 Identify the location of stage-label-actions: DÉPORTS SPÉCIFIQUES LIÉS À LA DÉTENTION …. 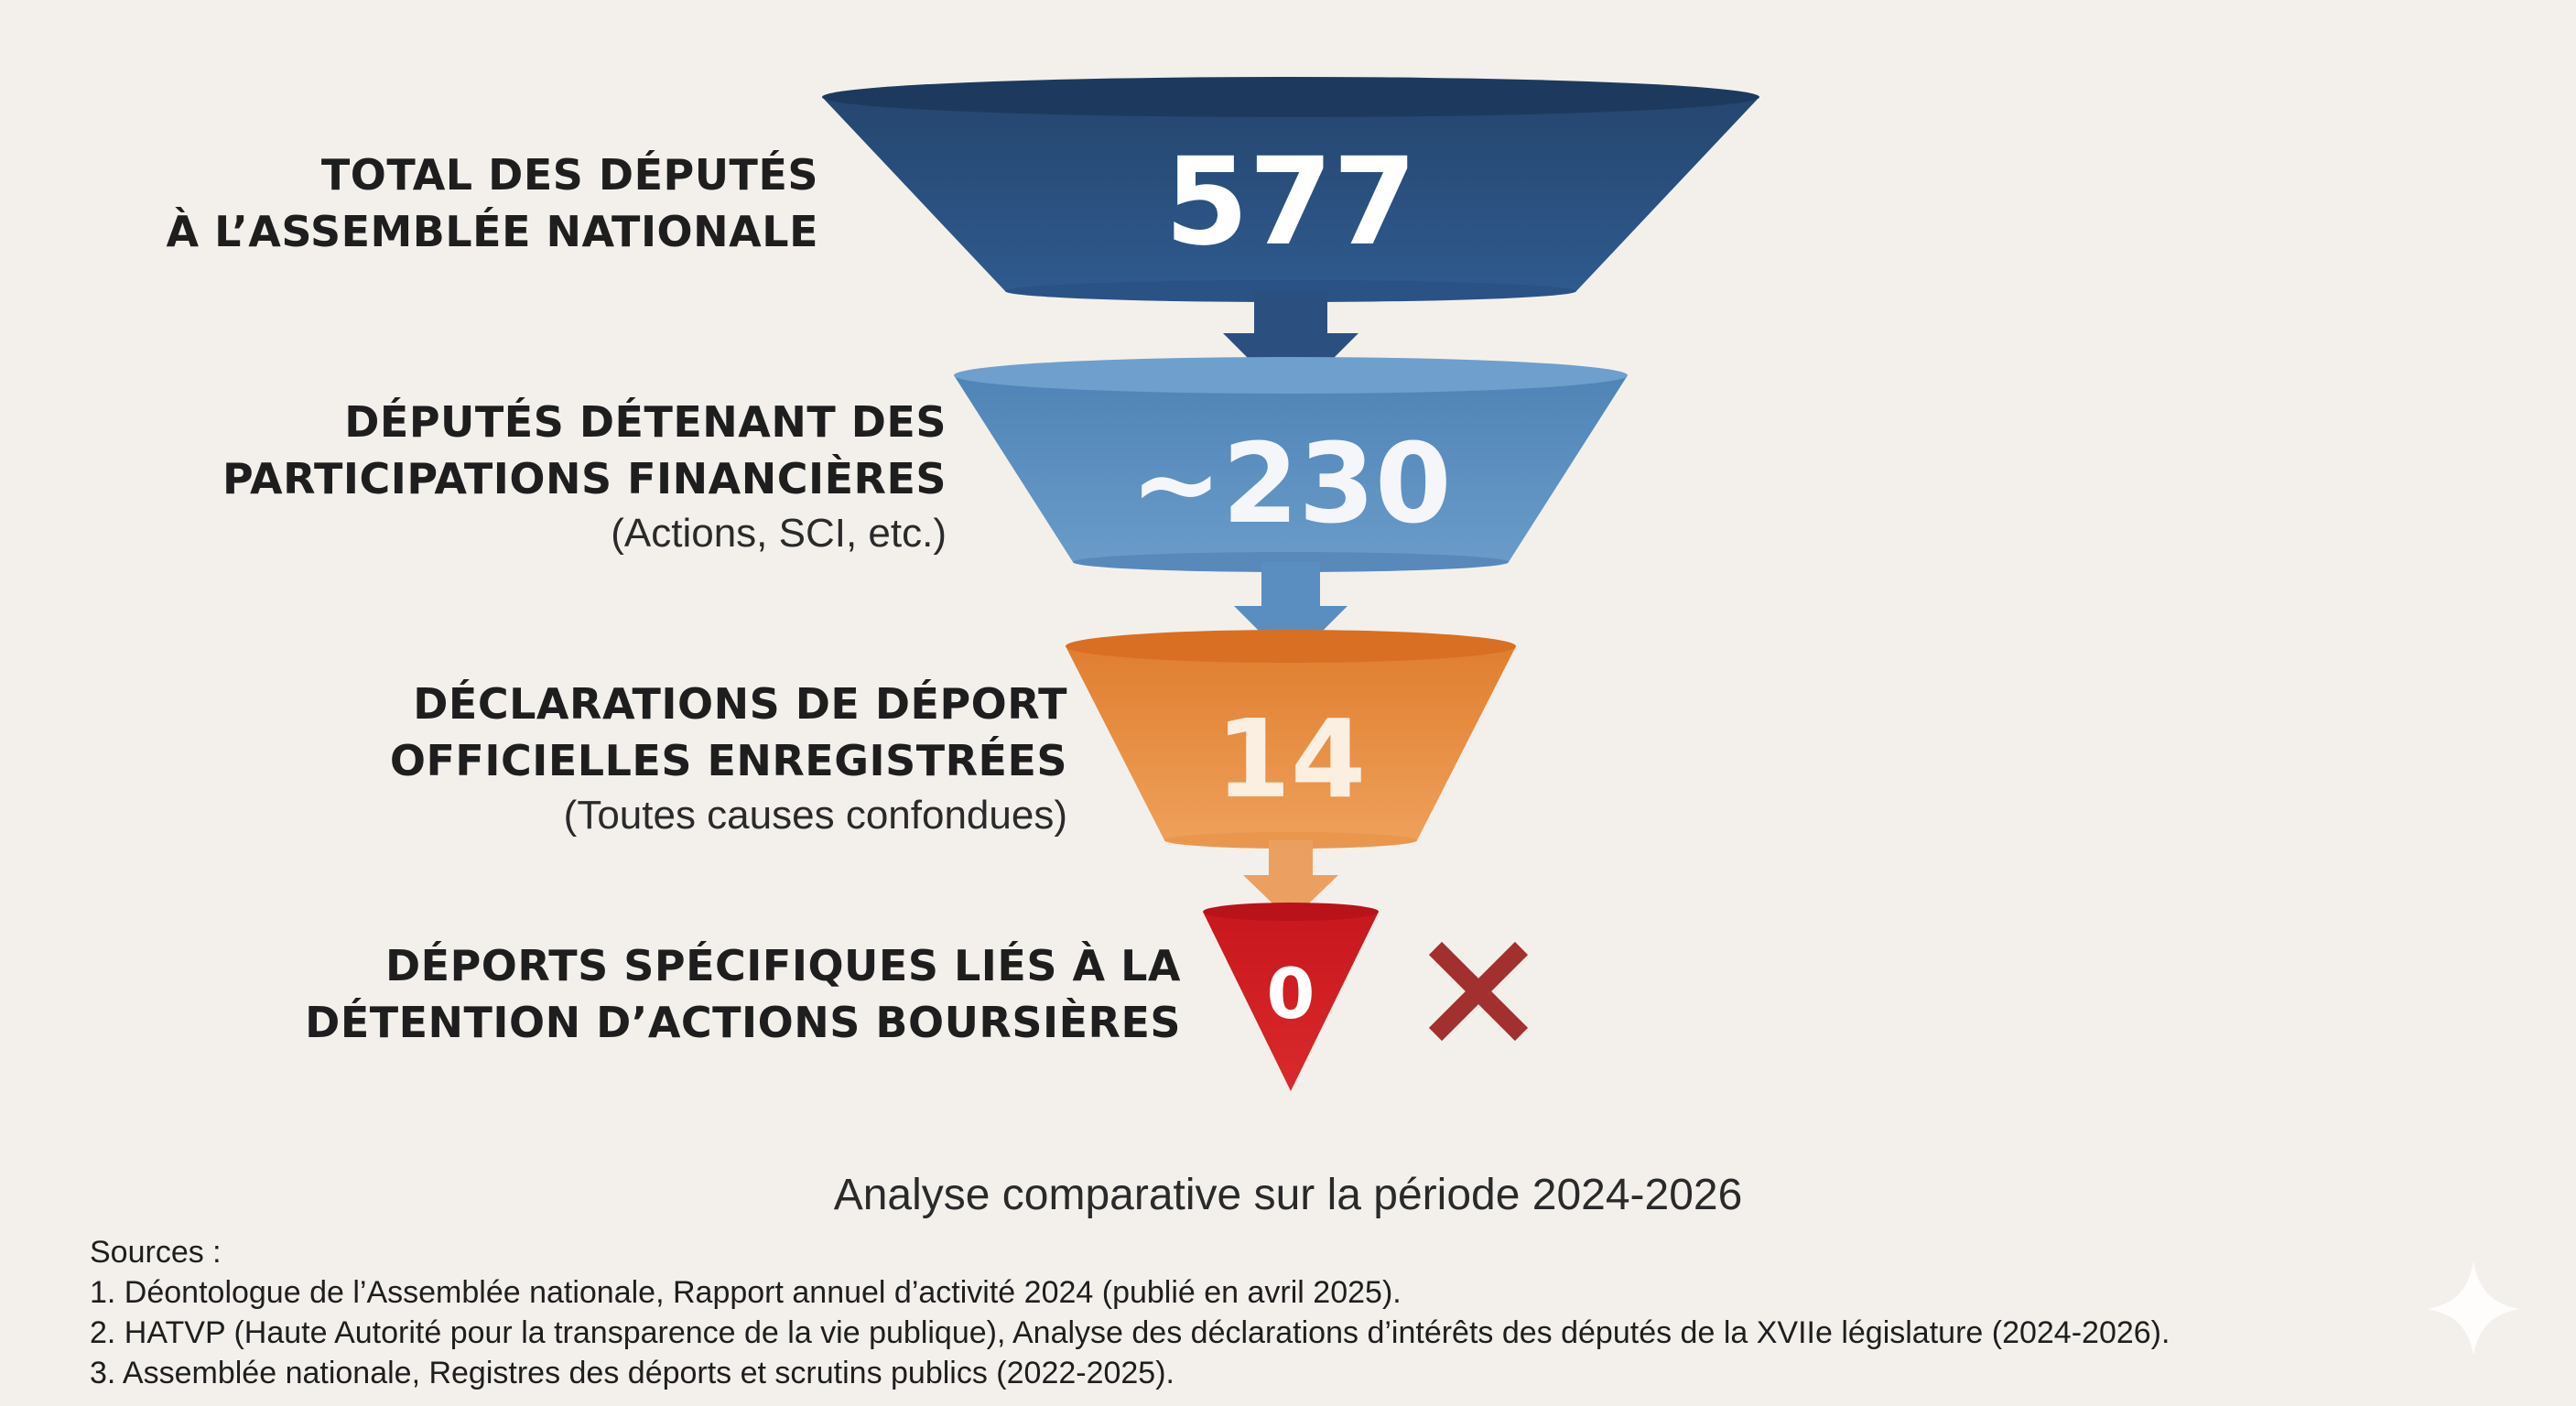
(743, 994).